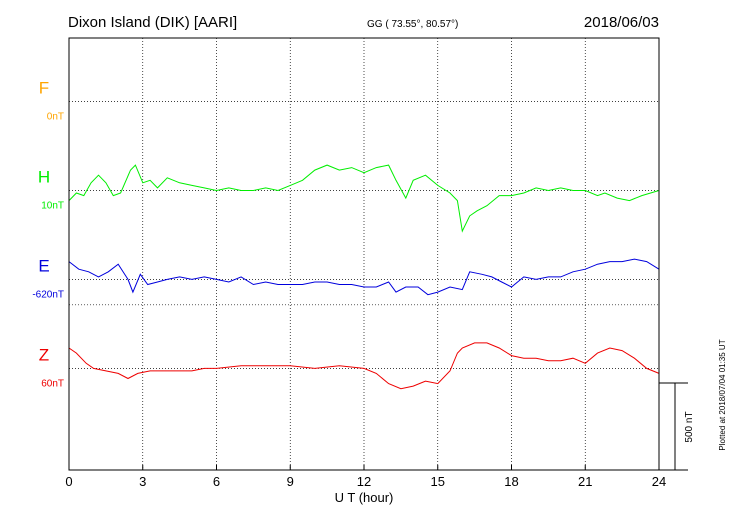 This screenshot has height=520, width=730. I want to click on x-tick-label: 0, so click(68, 481).